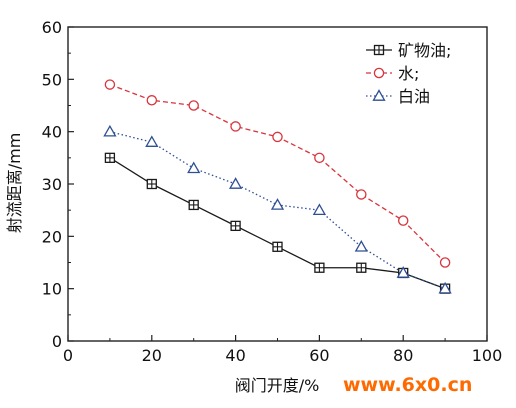 The image size is (516, 408). Describe the element at coordinates (487, 355) in the screenshot. I see `x-tick-label: 100` at that location.